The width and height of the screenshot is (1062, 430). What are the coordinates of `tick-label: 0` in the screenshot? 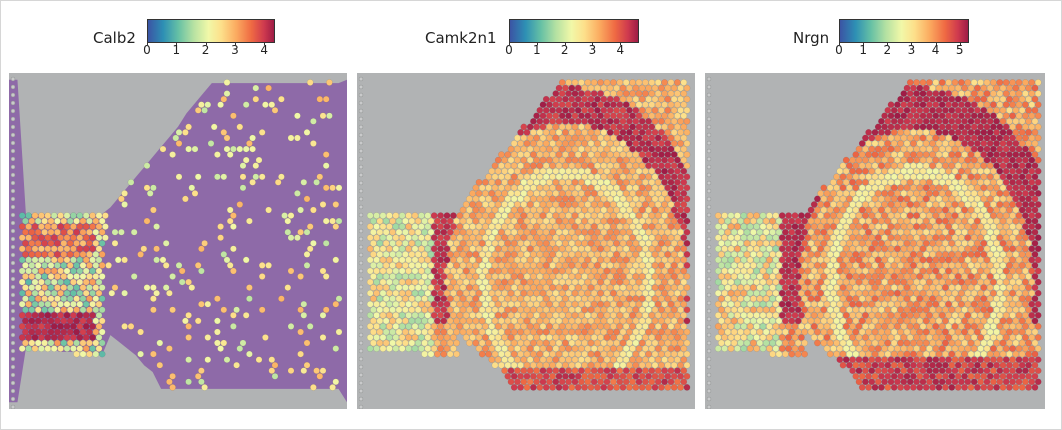 It's located at (839, 50).